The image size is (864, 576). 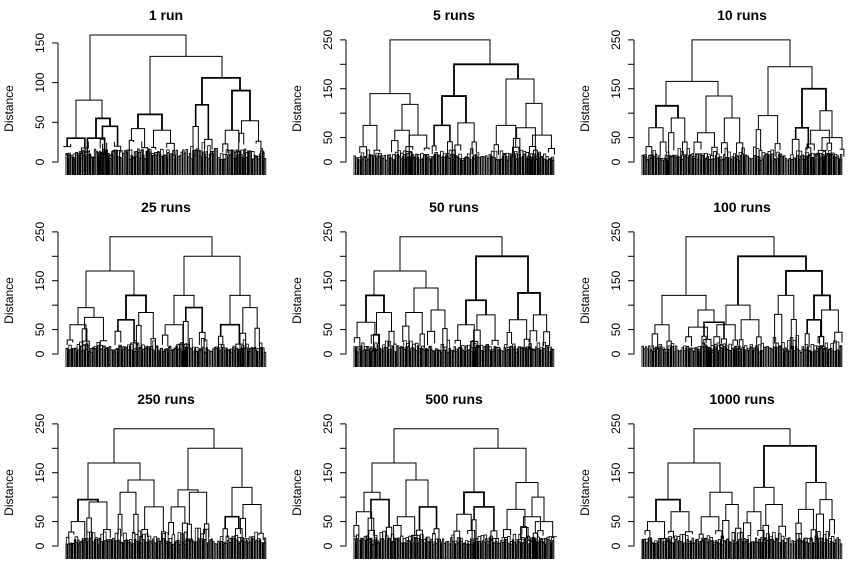 I want to click on dendrogram-panel-2: 5 runs Distance 0 50 150 250, so click(x=432, y=96).